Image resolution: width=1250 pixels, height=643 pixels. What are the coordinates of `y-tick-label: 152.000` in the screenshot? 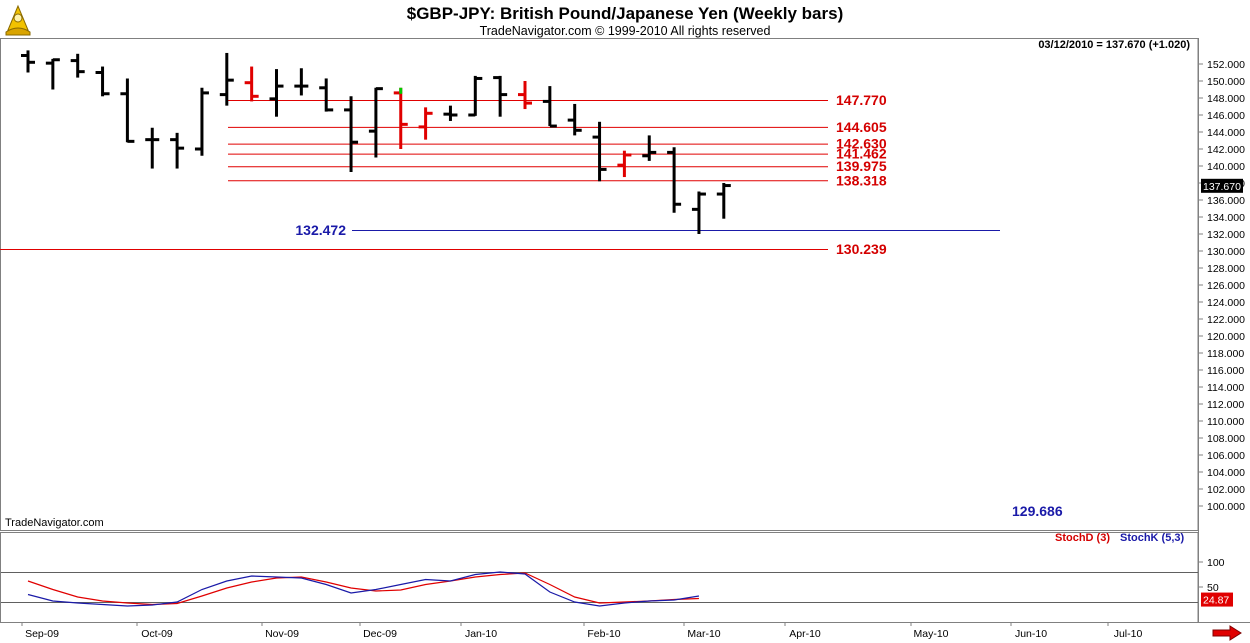 It's located at (1226, 65).